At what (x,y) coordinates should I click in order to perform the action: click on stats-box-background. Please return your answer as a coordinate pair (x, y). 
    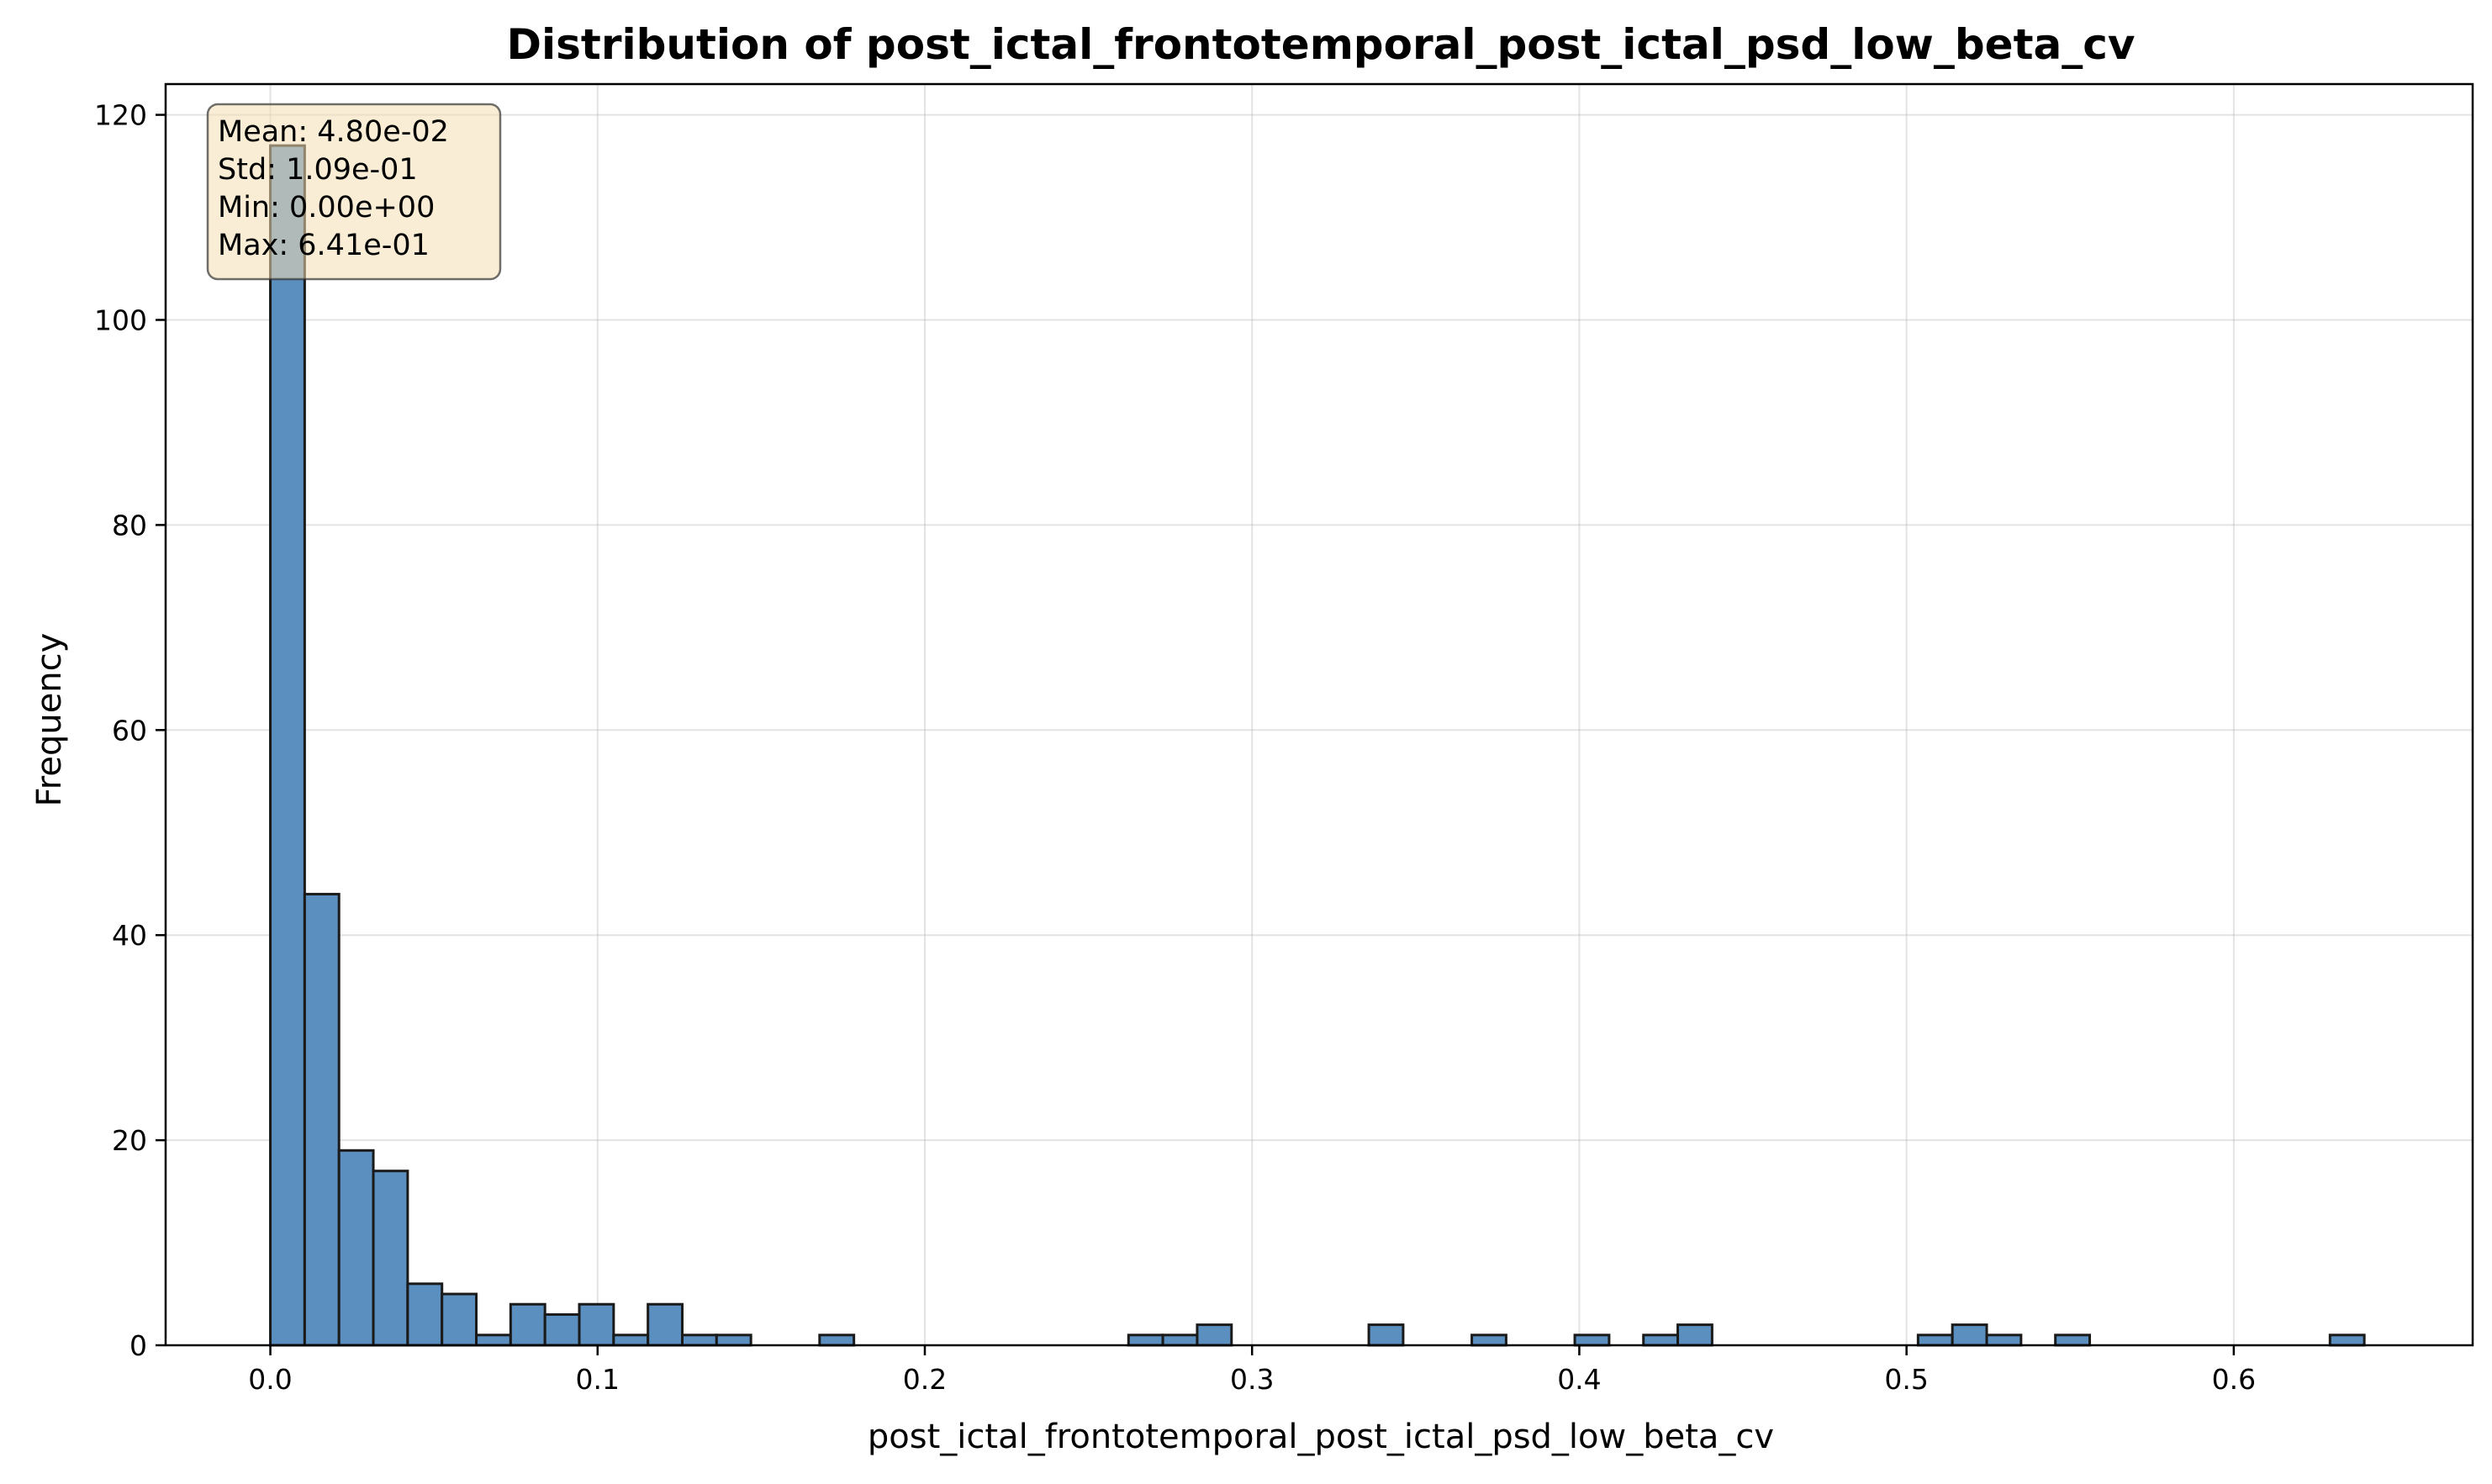
    Looking at the image, I should click on (354, 192).